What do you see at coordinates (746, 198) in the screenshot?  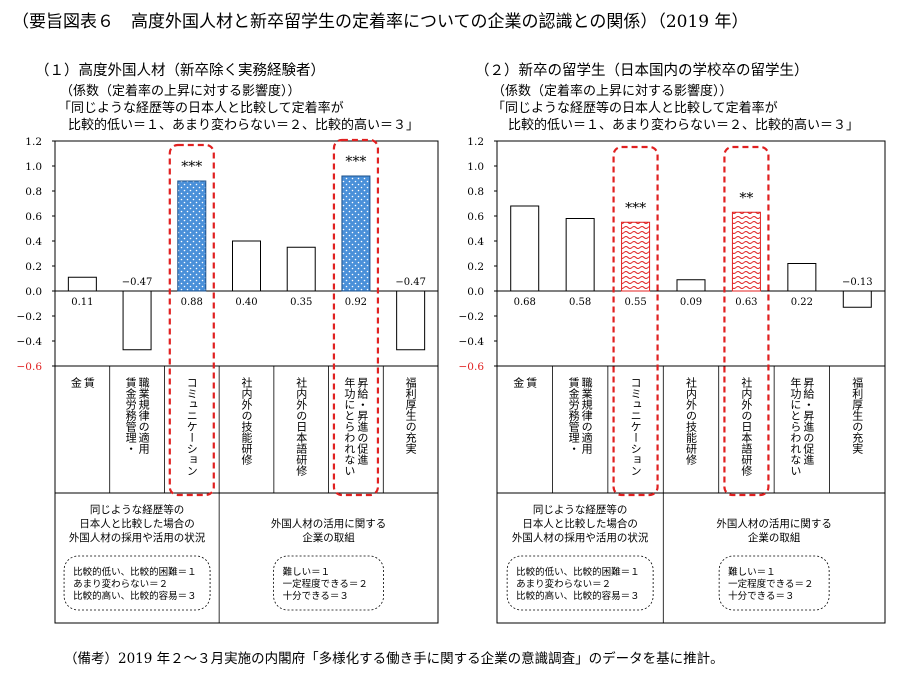 I see `significance-stars: **` at bounding box center [746, 198].